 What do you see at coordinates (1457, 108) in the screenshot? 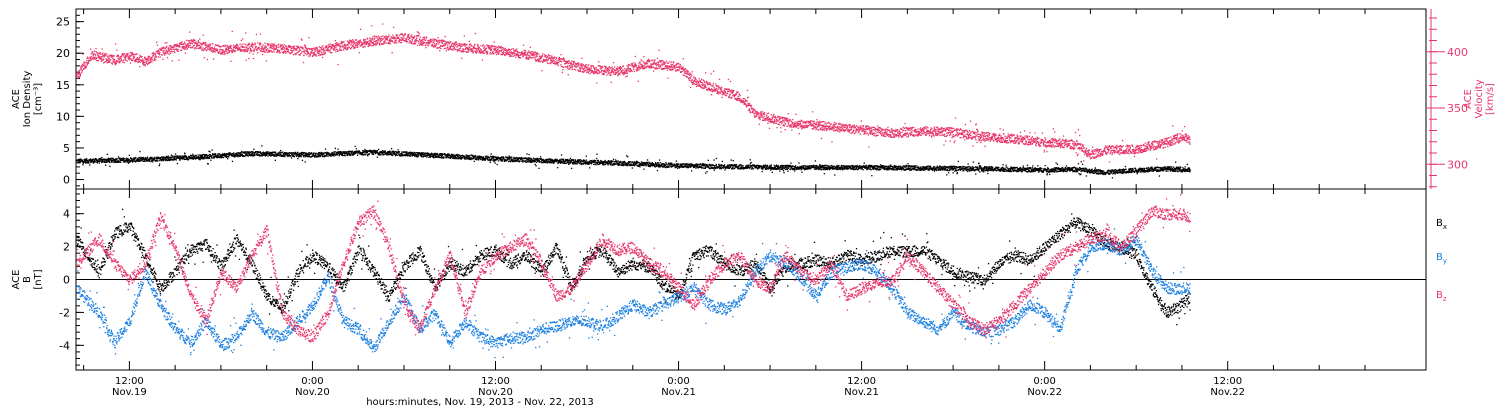
I see `velocity-tick-label: 350` at bounding box center [1457, 108].